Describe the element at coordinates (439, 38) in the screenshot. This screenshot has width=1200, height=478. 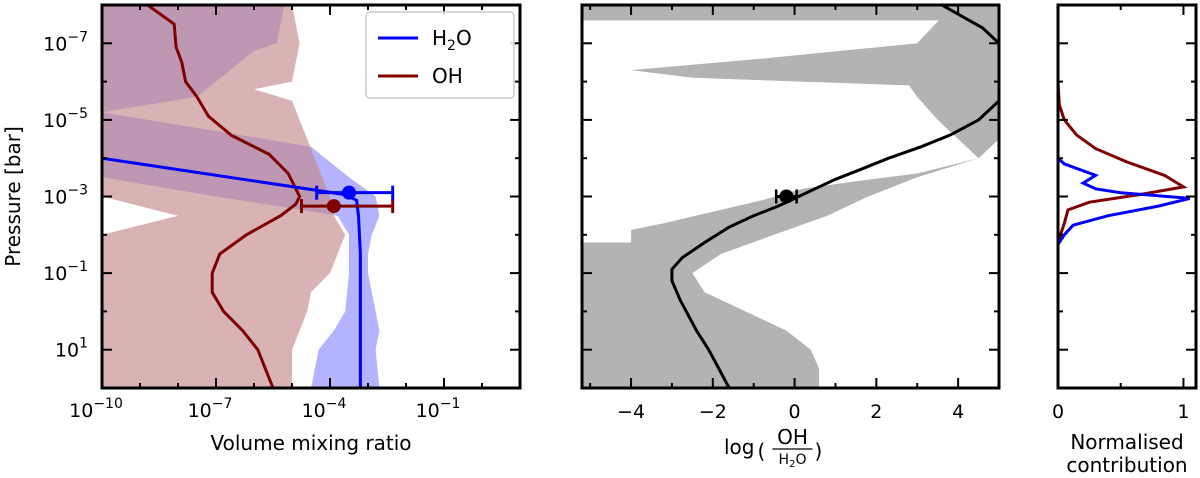
I see `legend-label-h2o-part: H` at that location.